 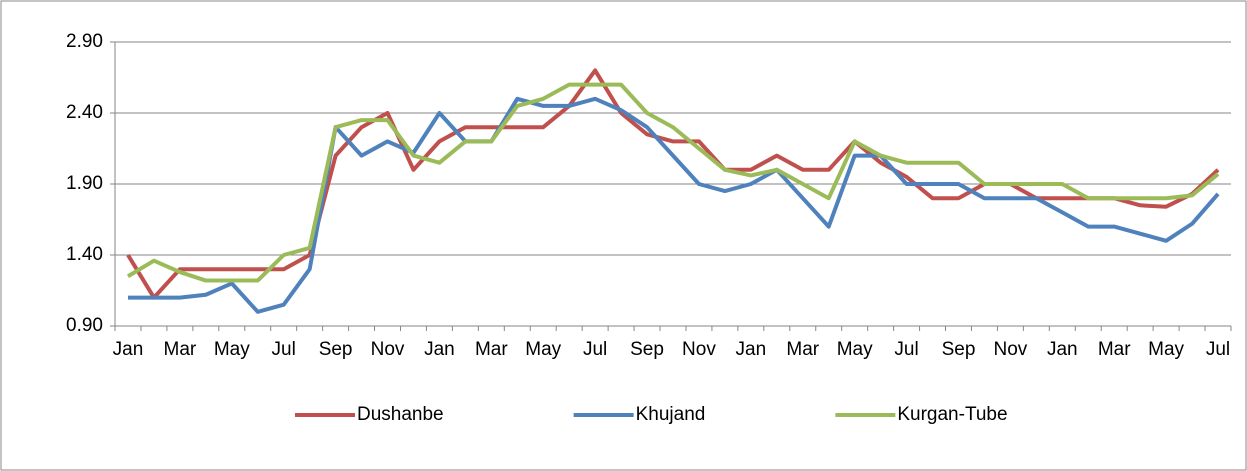 What do you see at coordinates (84, 183) in the screenshot?
I see `y-tick-label: 1.90` at bounding box center [84, 183].